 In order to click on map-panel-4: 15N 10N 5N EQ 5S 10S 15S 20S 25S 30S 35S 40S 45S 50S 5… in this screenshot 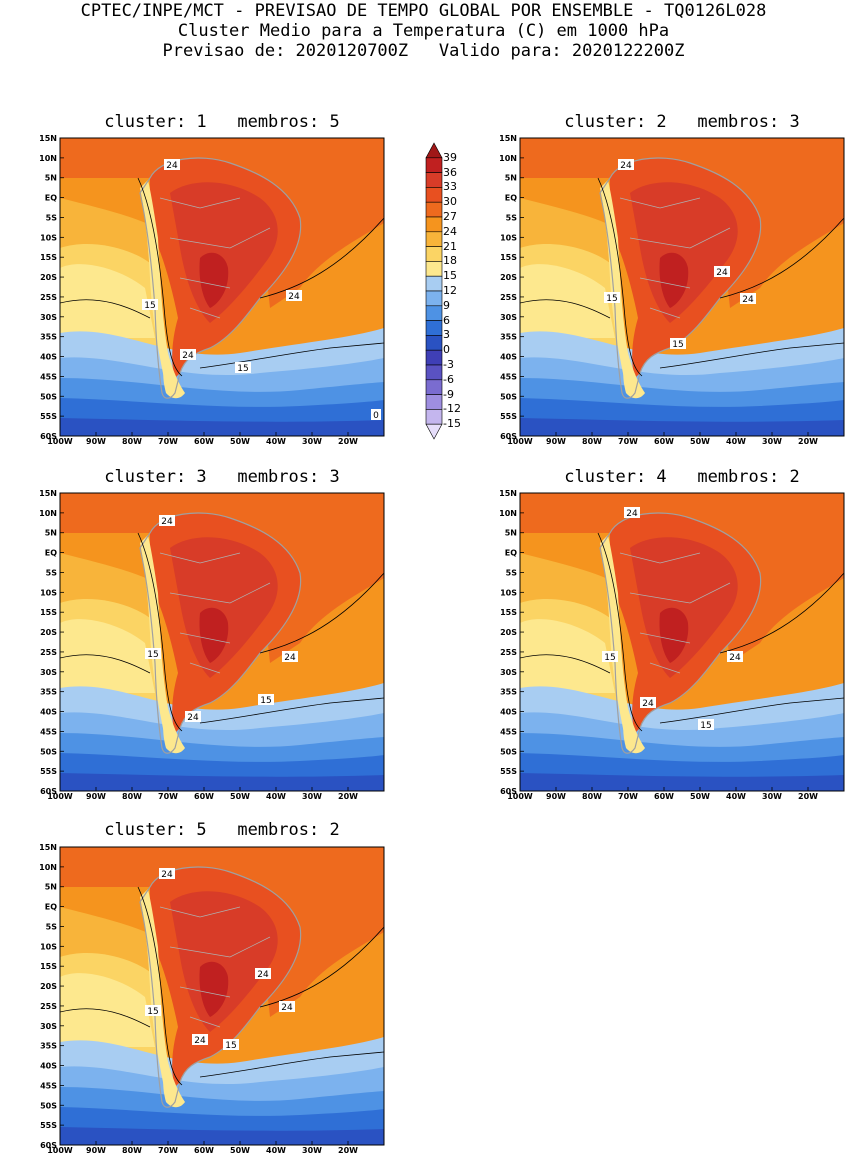, I will do `click(672, 645)`.